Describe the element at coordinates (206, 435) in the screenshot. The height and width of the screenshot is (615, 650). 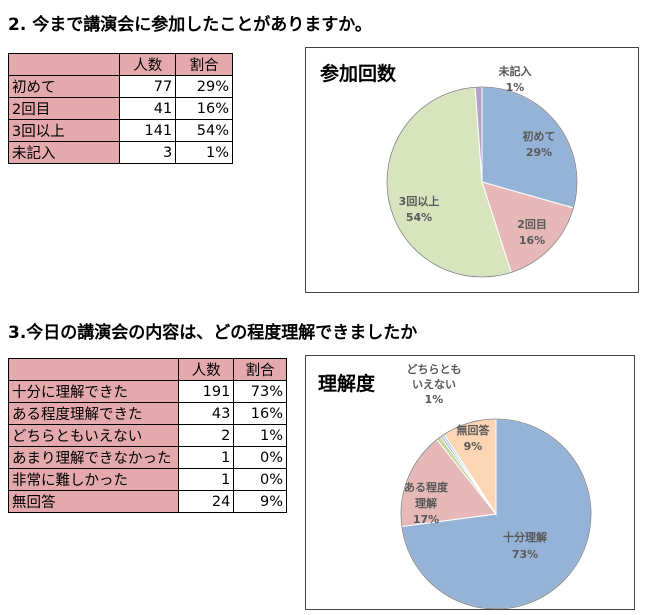
I see `row-count: 2` at that location.